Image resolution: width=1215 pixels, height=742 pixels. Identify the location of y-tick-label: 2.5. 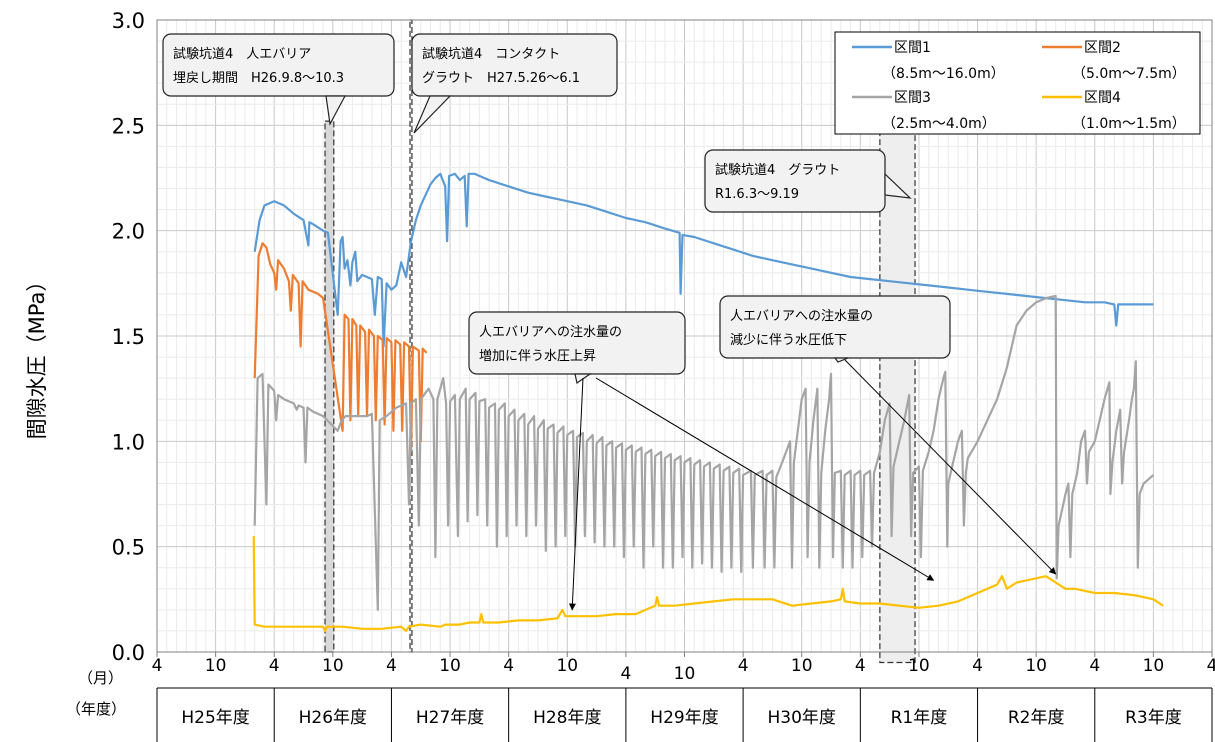
(128, 126).